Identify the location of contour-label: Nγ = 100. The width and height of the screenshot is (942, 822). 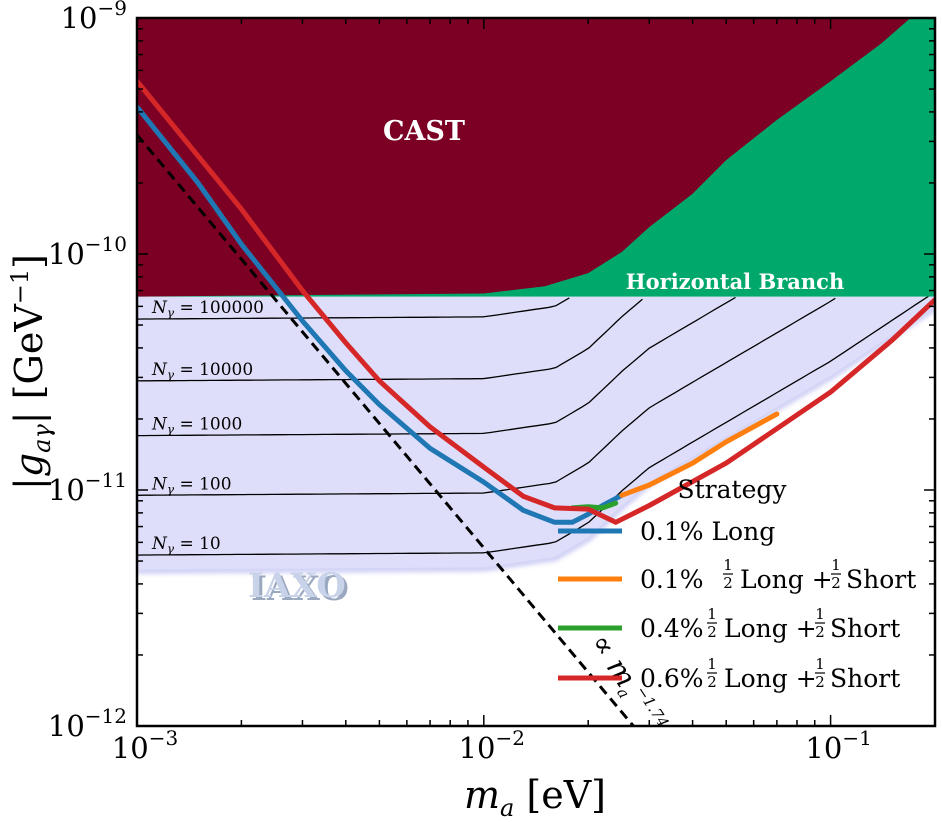
(191, 485).